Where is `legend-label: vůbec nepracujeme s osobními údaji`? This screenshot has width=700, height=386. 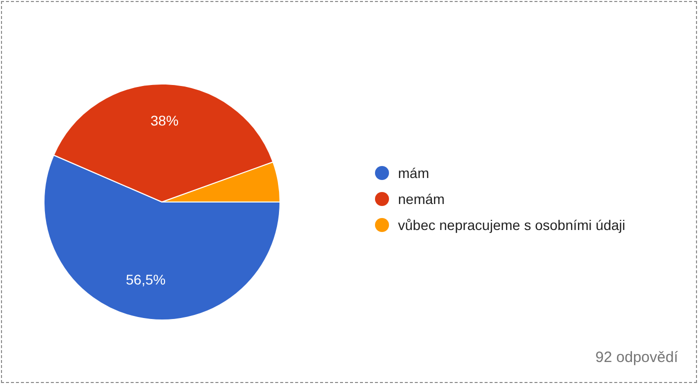 legend-label: vůbec nepracujeme s osobními údaji is located at coordinates (512, 225).